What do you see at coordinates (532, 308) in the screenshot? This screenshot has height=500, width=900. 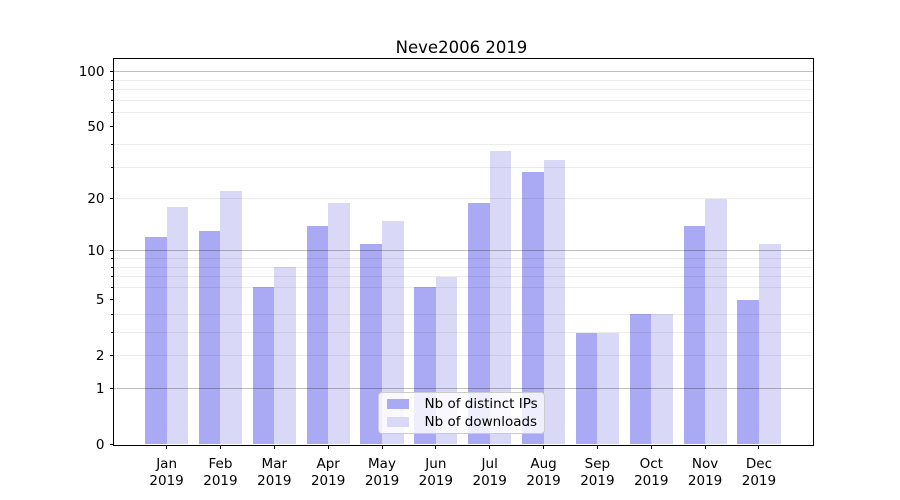 I see `bar-aug-distinct-ips` at bounding box center [532, 308].